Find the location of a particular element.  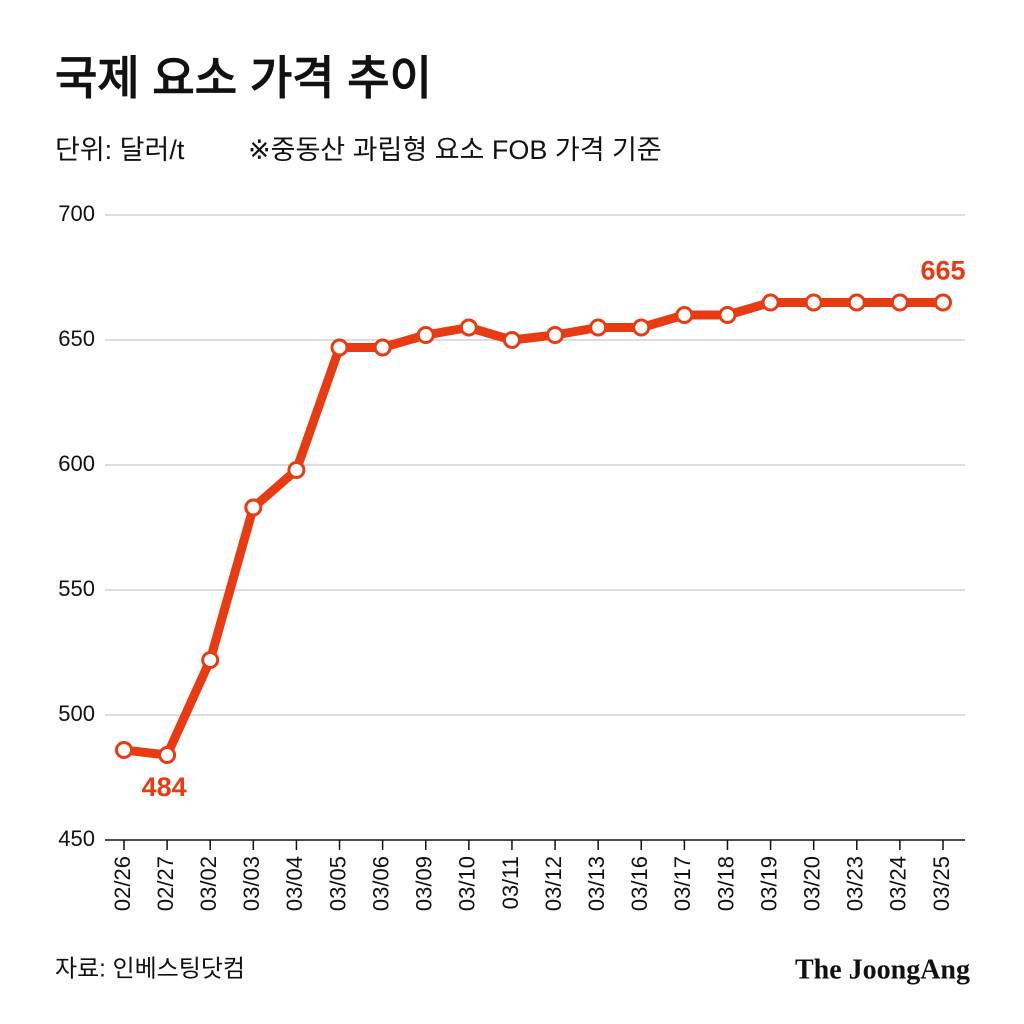

chart-note: ※중동산 과립형 요소 FOB 가격 기준 is located at coordinates (455, 150).